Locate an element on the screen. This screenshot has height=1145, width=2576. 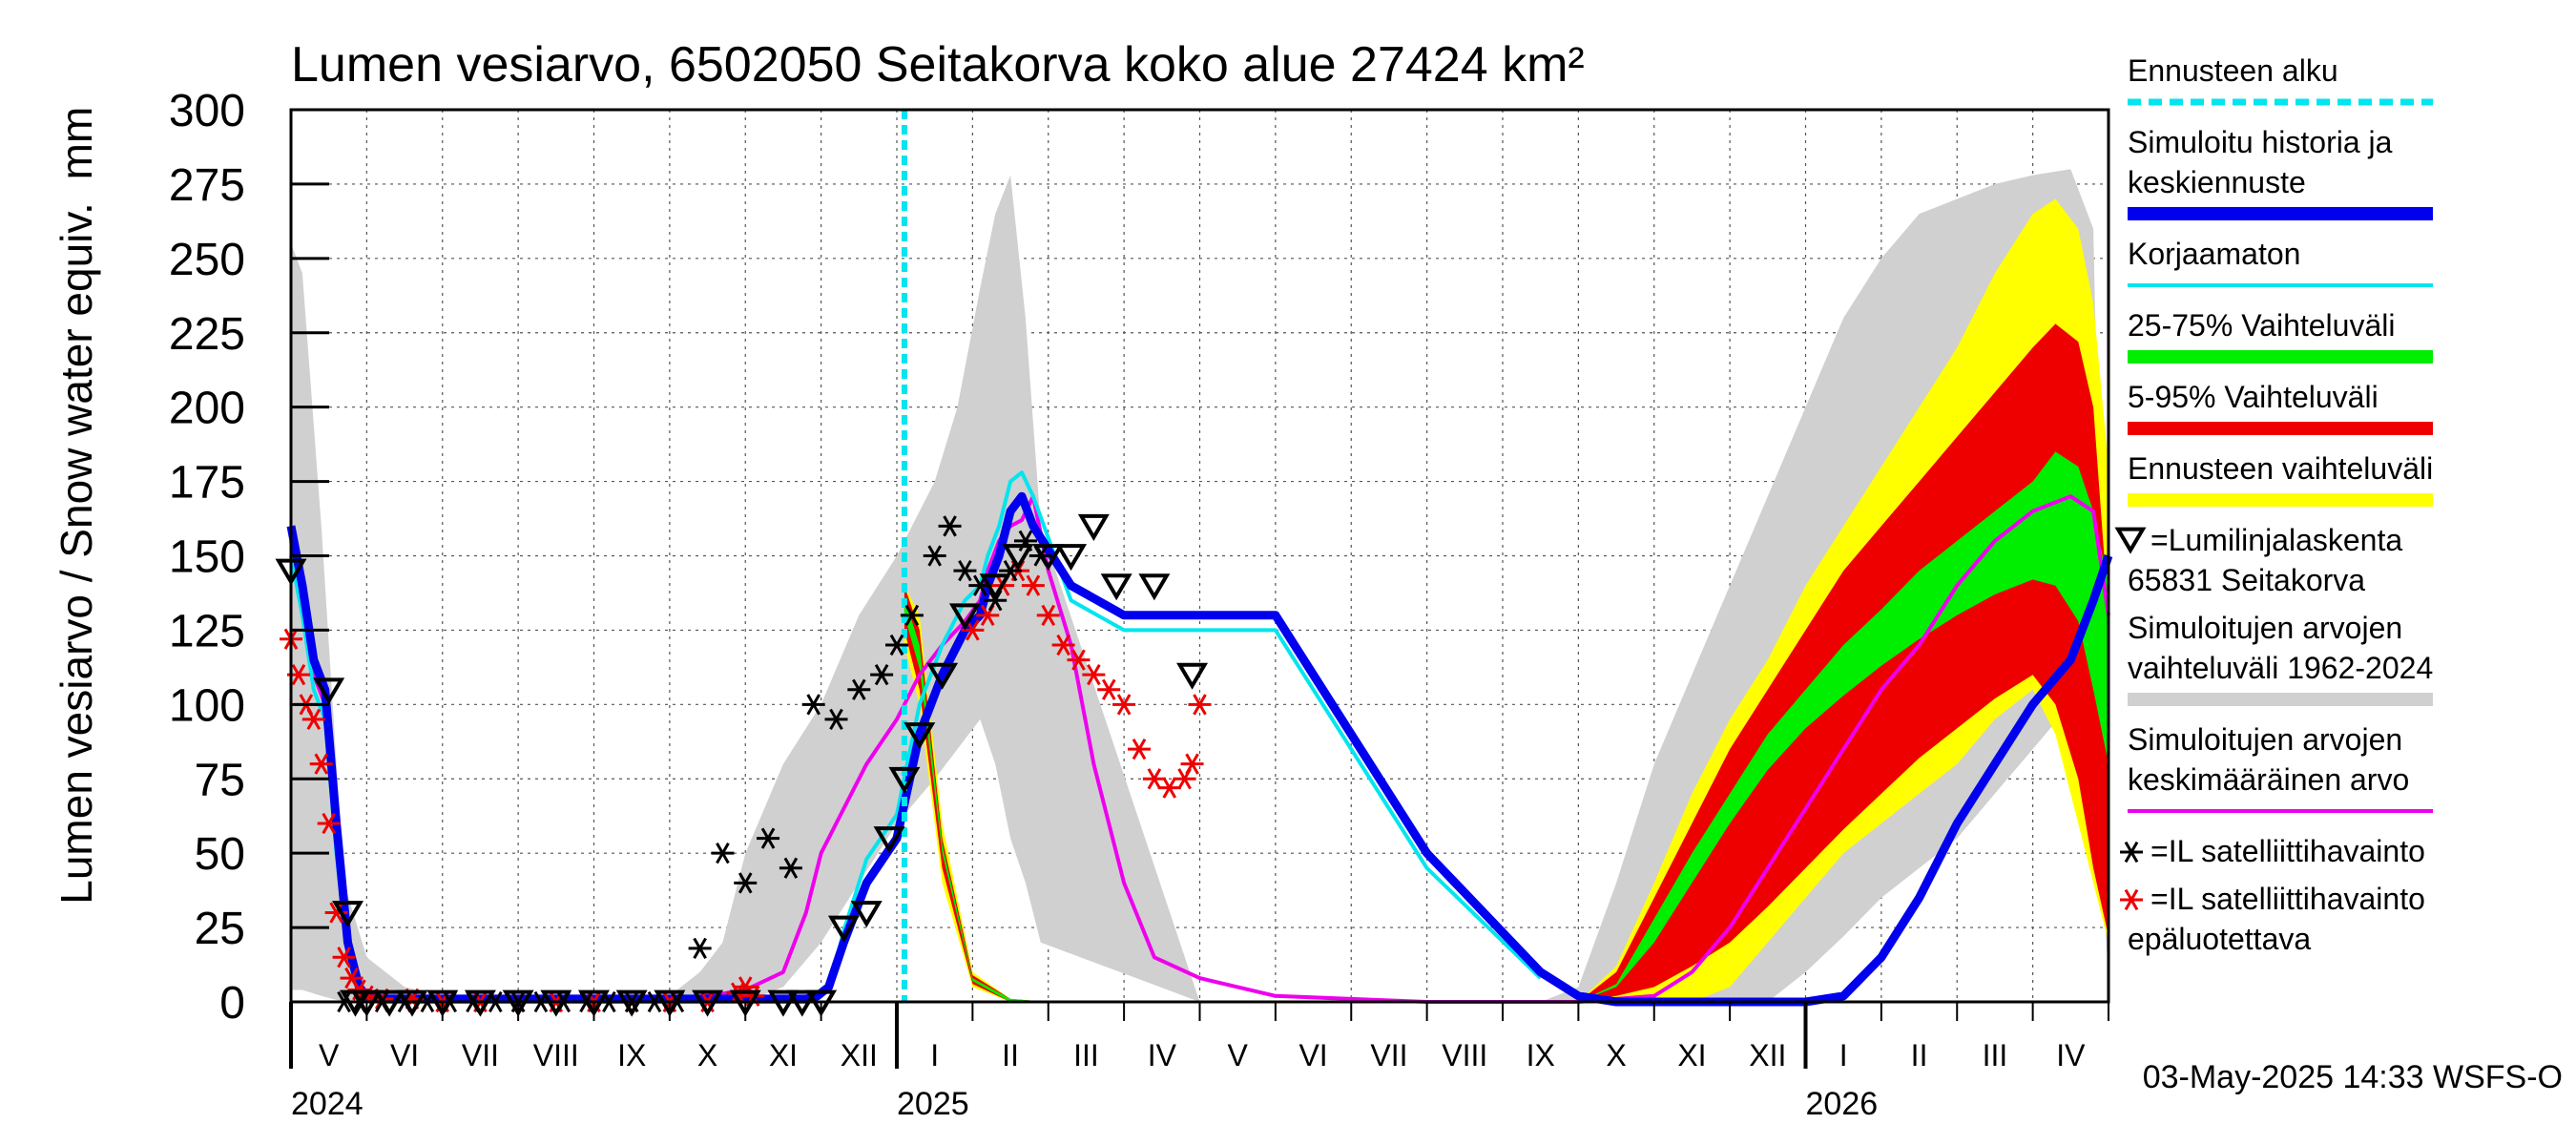
y-axis-unit: mm is located at coordinates (76, 144).